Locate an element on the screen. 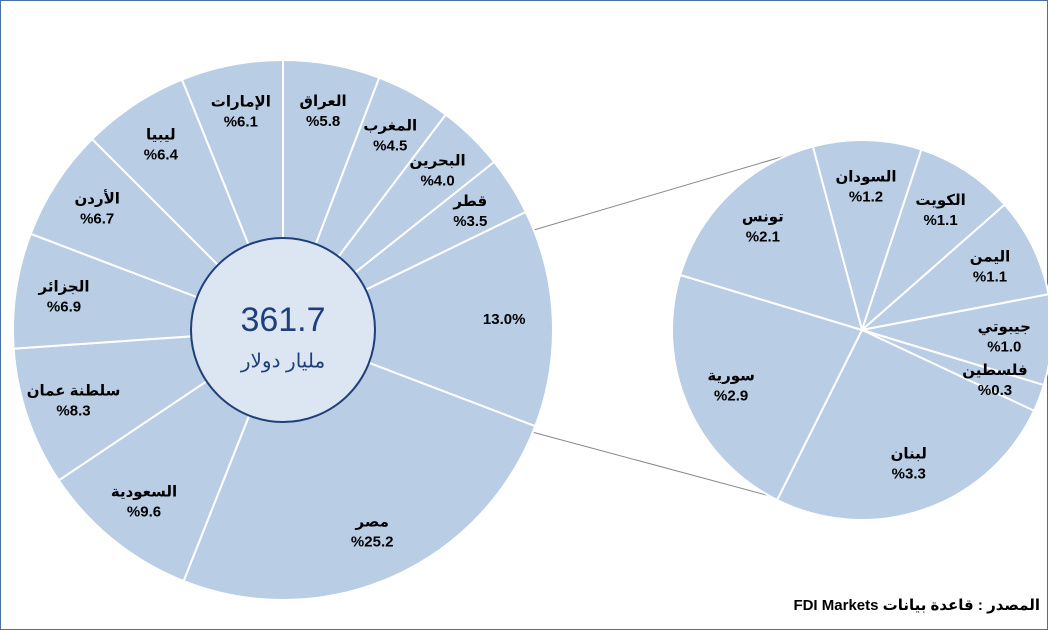  value-label: %1.2 is located at coordinates (866, 197).